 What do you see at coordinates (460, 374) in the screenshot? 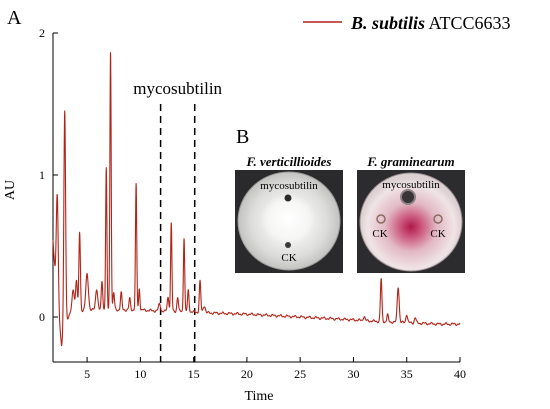
I see `x-tick-label: 40` at bounding box center [460, 374].